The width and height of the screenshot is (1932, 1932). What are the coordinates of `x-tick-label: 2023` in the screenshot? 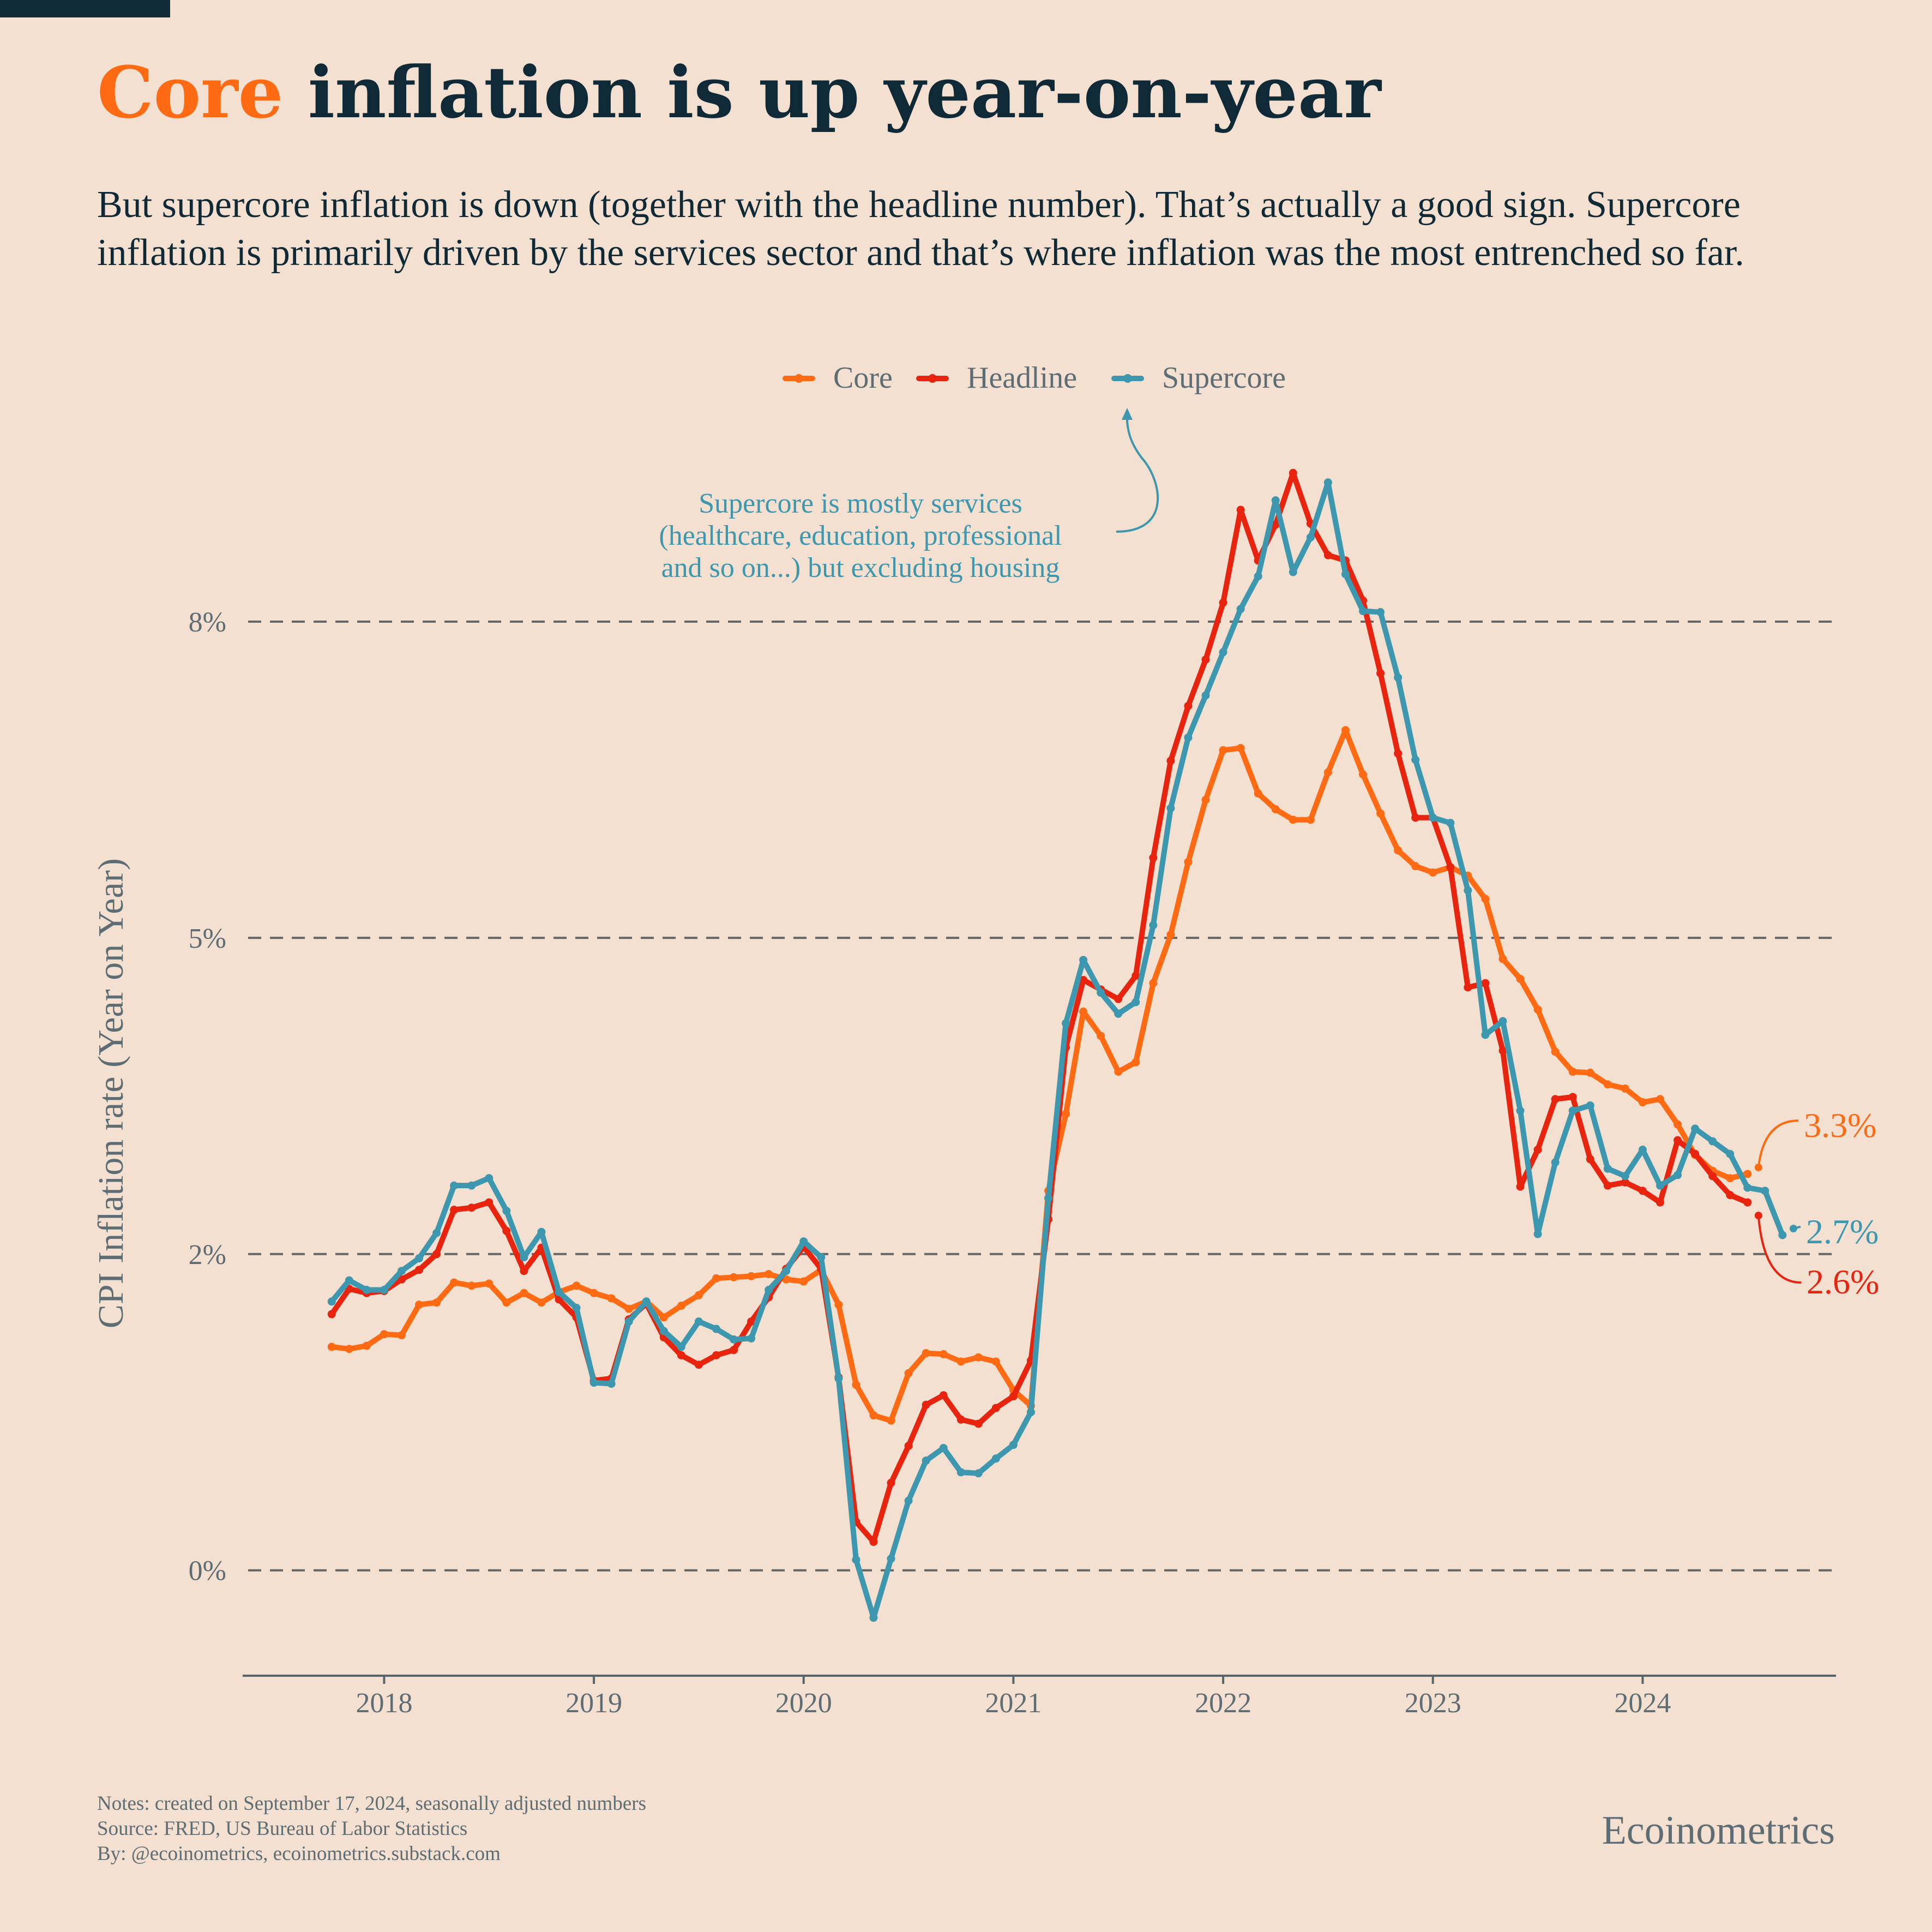 It's located at (1433, 1703).